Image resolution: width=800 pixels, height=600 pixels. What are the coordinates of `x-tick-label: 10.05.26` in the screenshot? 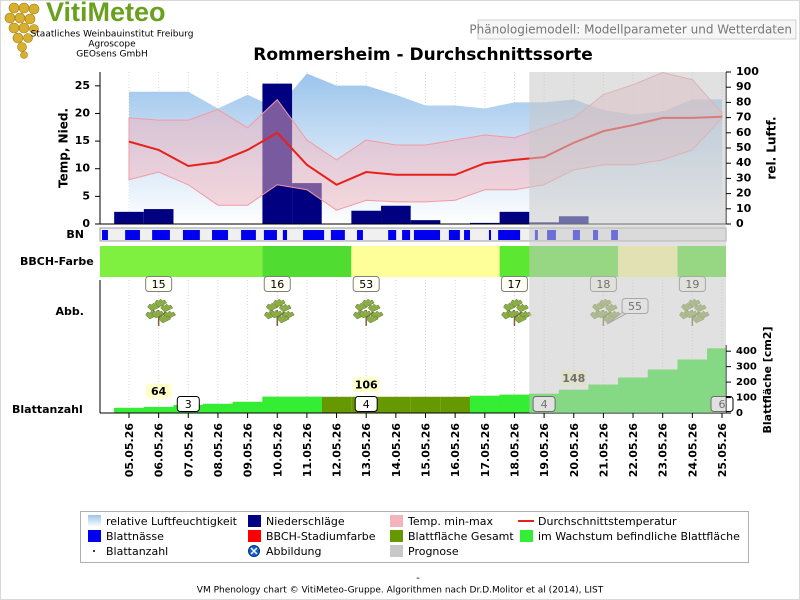 It's located at (277, 450).